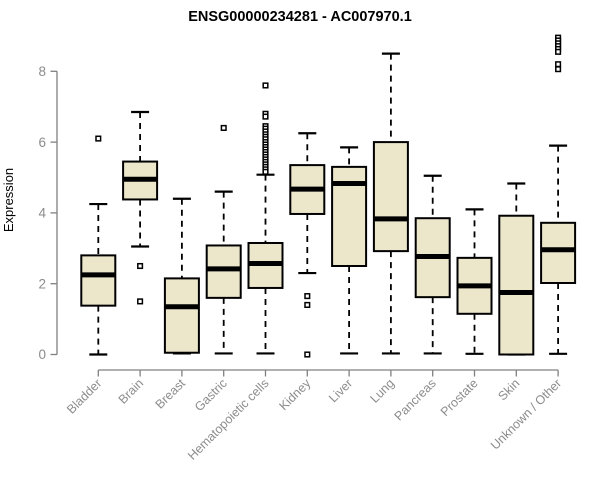 This screenshot has width=600, height=500. Describe the element at coordinates (131, 391) in the screenshot. I see `x-tick-label: Brain` at that location.